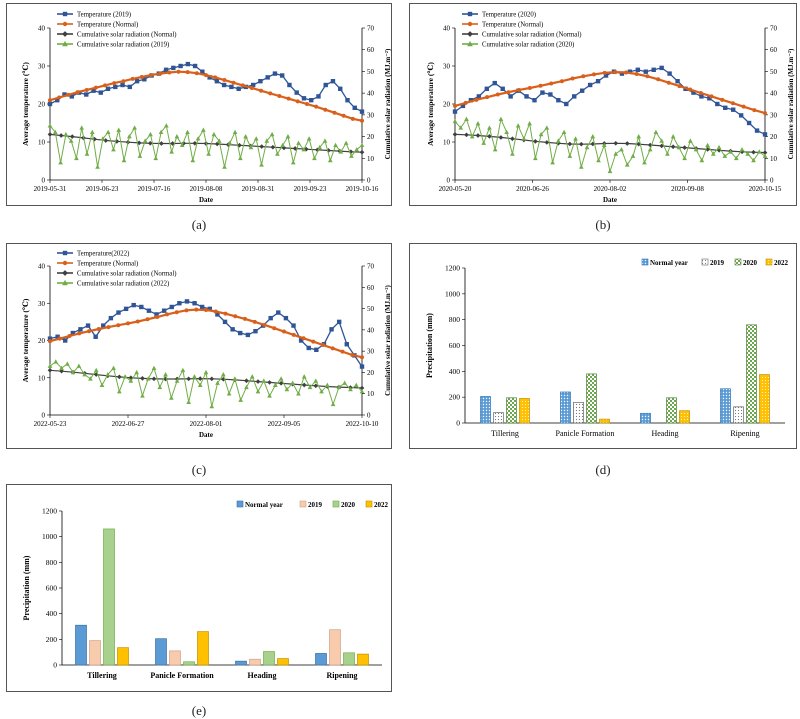  Describe the element at coordinates (199, 710) in the screenshot. I see `caption-e: (e)` at that location.